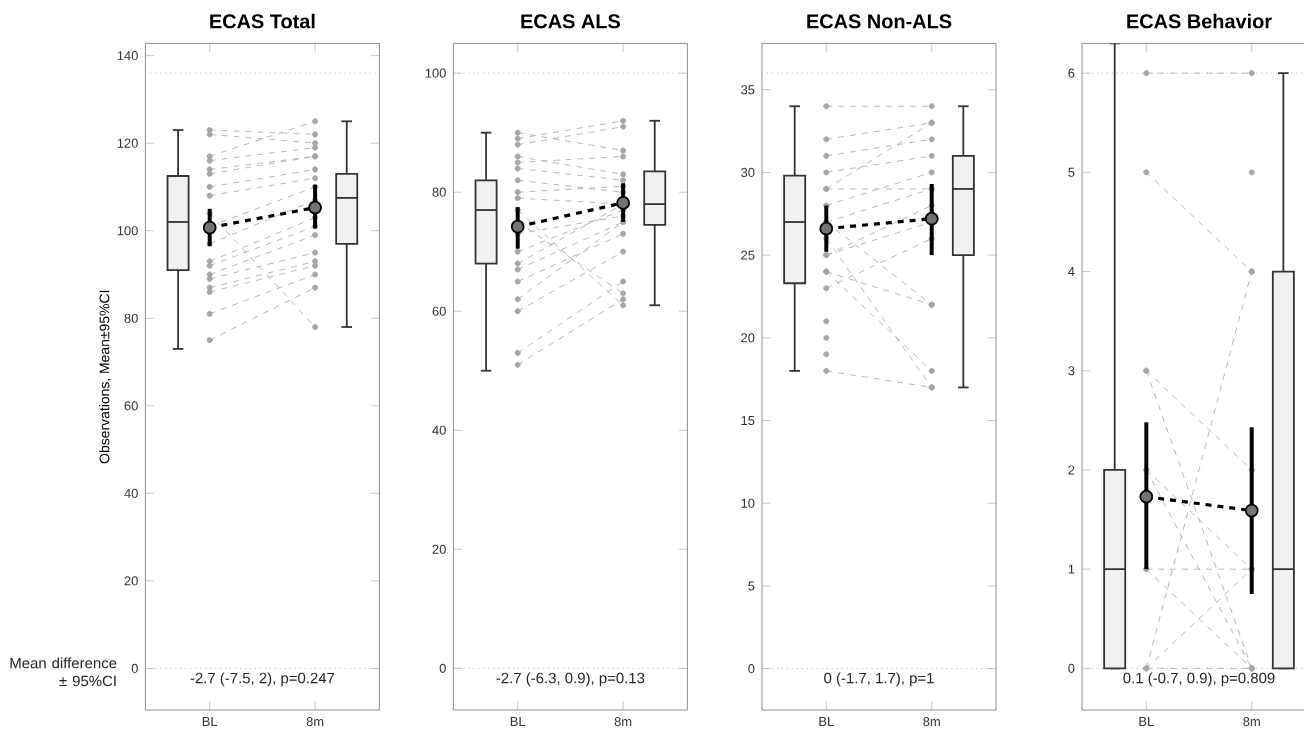 The height and width of the screenshot is (752, 1304). What do you see at coordinates (570, 21) in the screenshot?
I see `chart-title: ECAS ALS` at bounding box center [570, 21].